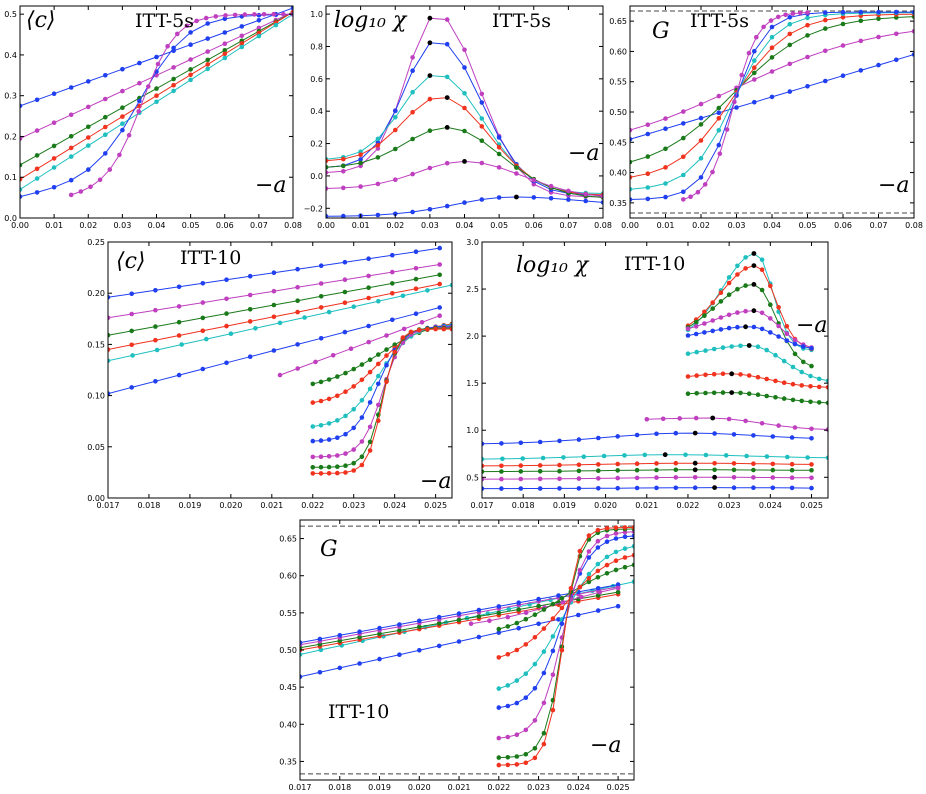 This screenshot has height=794, width=926. I want to click on y-tick-label: 0.1, so click(10, 177).